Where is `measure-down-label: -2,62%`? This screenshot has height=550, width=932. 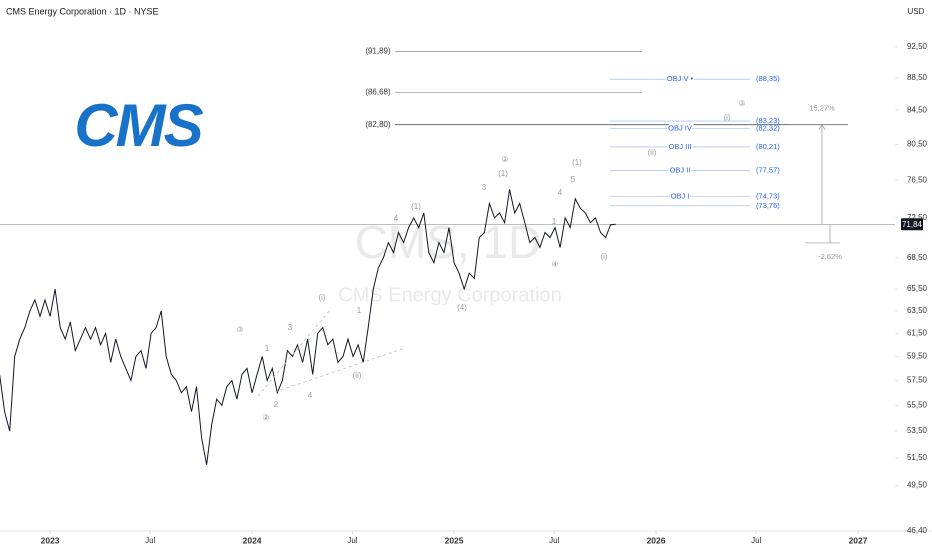
measure-down-label: -2,62% is located at coordinates (830, 256).